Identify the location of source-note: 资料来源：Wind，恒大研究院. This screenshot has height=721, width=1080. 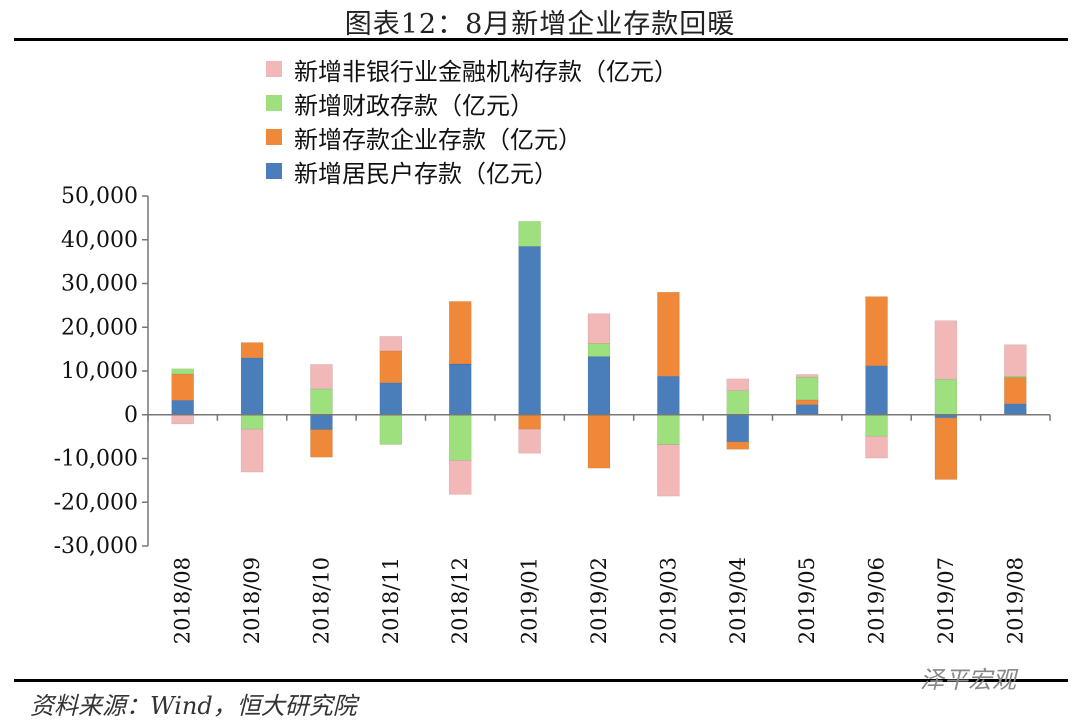
(193, 706).